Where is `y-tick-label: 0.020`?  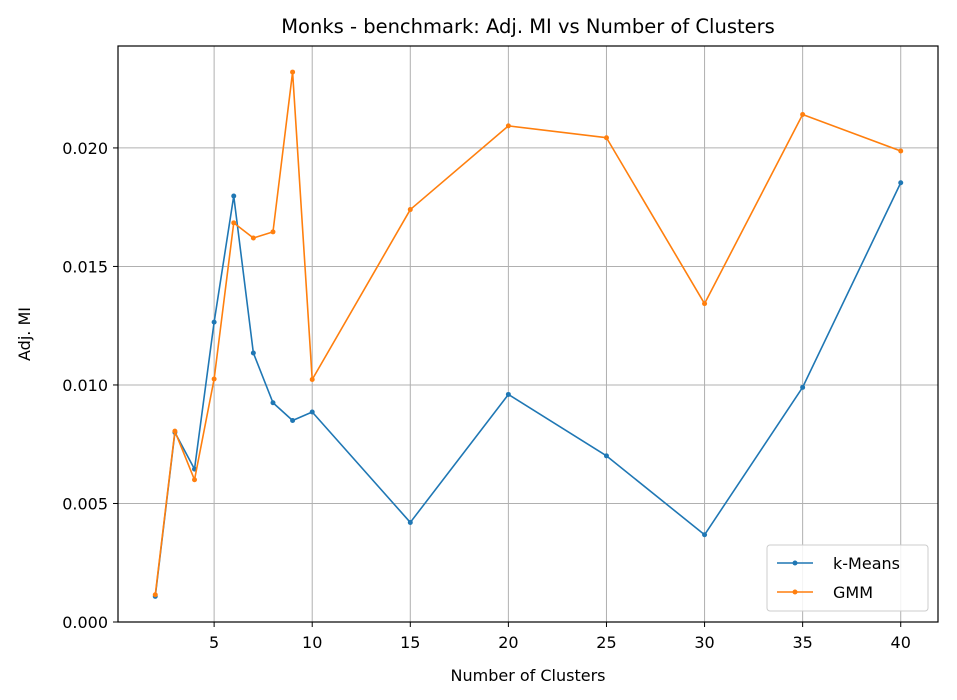 y-tick-label: 0.020 is located at coordinates (85, 148).